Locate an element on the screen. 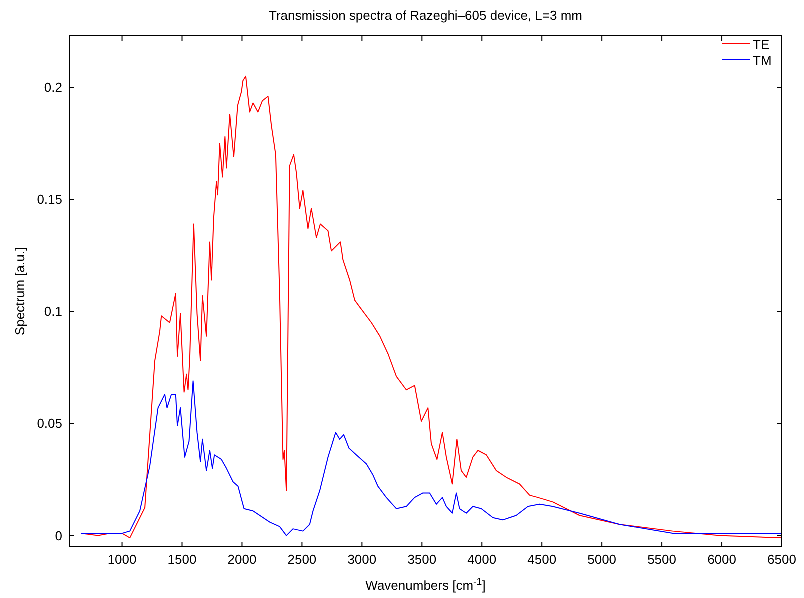 The image size is (804, 598). x-tick-label: 6000 is located at coordinates (722, 559).